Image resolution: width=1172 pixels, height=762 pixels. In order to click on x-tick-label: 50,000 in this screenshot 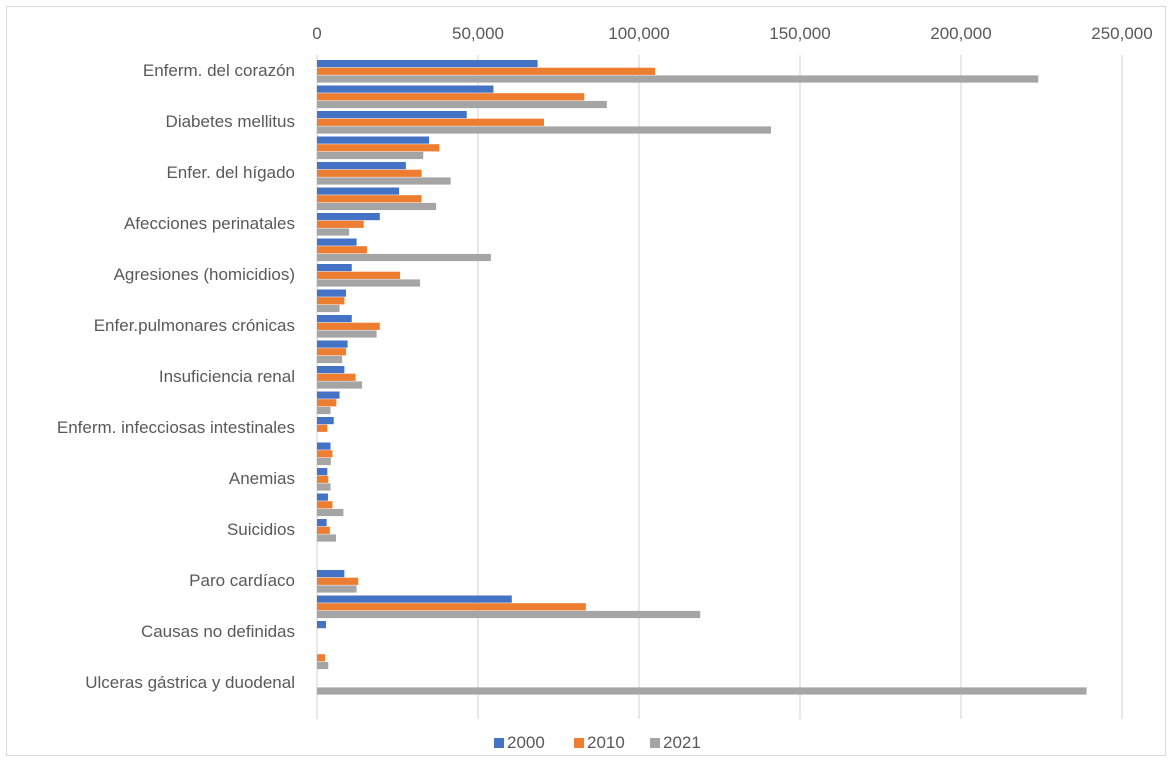, I will do `click(478, 33)`.